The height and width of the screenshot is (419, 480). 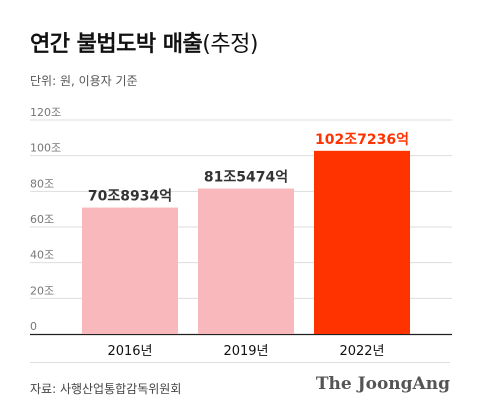 I want to click on chart-title: 연간 불법도박 매출(추정), so click(x=144, y=42).